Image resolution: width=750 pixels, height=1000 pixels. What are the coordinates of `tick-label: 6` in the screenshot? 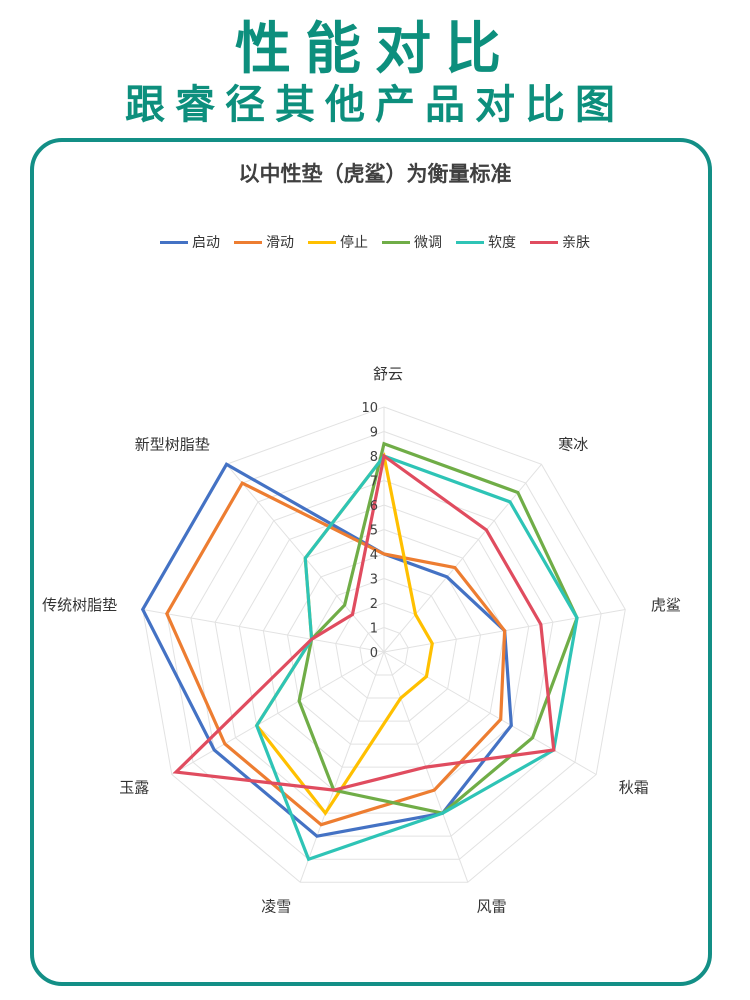 It's located at (374, 506).